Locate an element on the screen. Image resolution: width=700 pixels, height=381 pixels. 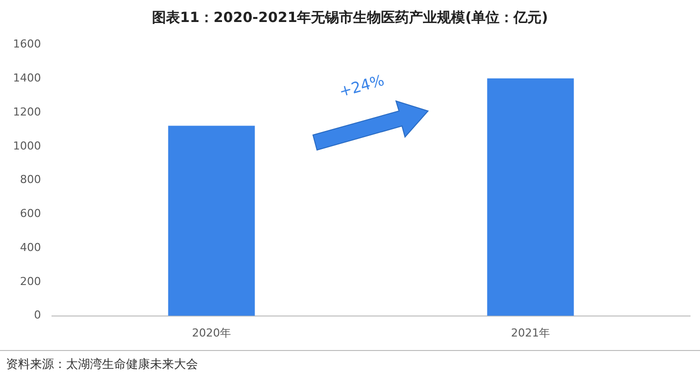
chart-title: 图表11：2020-2021年无锡市生物医药产业规模(单位：亿元) is located at coordinates (350, 17).